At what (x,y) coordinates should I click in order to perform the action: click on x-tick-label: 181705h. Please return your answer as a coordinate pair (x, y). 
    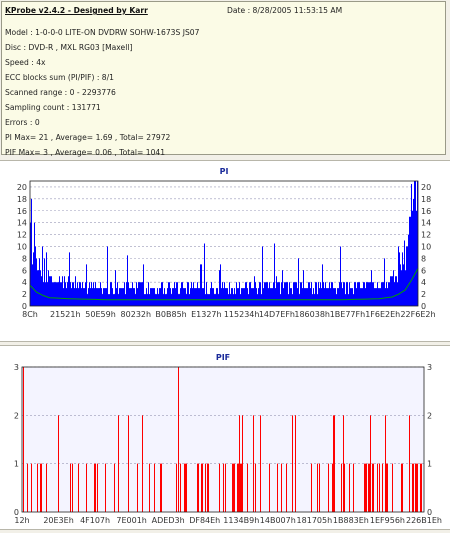
    Looking at the image, I should click on (315, 520).